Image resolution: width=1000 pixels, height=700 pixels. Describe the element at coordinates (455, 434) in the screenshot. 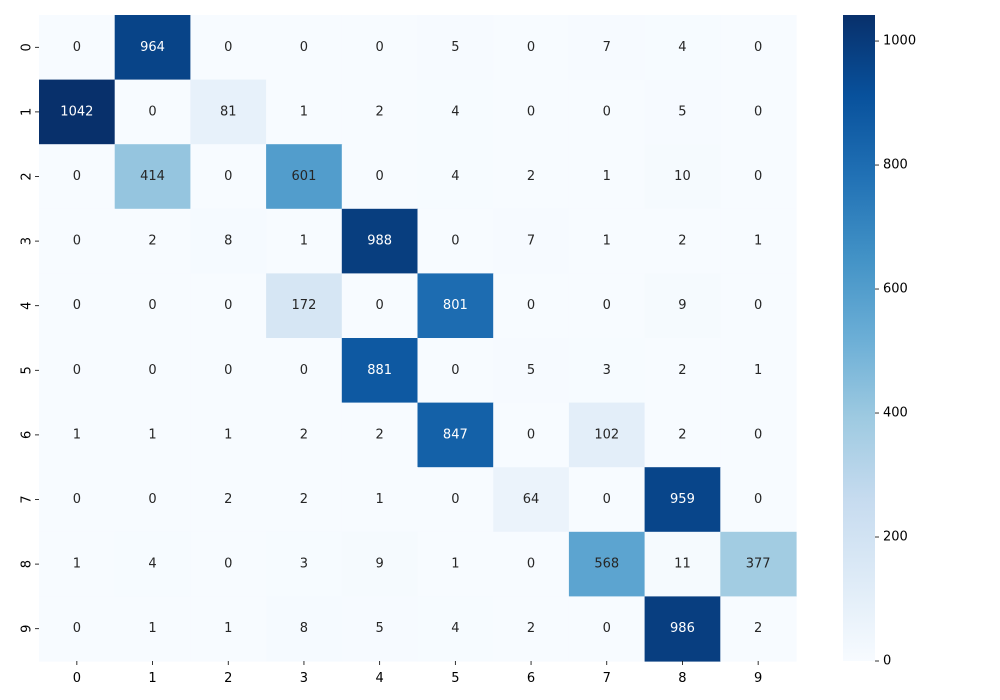

I see `cell-value-label: 847` at that location.